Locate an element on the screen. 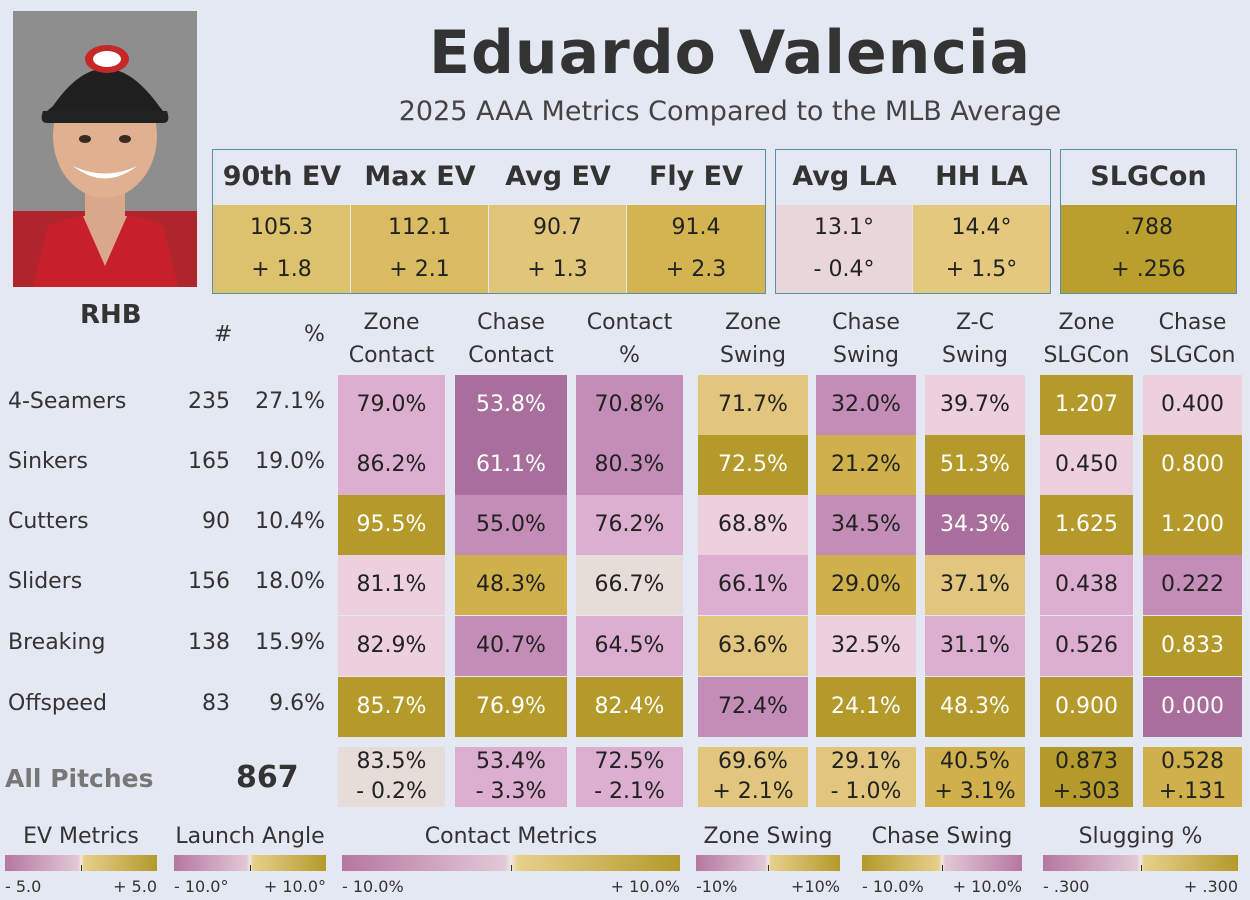  legend-max-label: + 5.0 is located at coordinates (135, 886).